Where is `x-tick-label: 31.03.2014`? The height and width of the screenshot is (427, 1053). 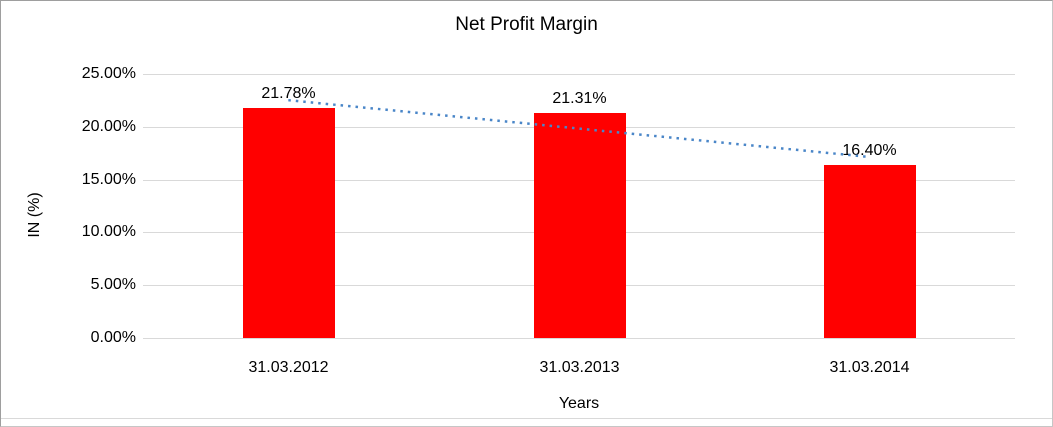
x-tick-label: 31.03.2014 is located at coordinates (869, 367).